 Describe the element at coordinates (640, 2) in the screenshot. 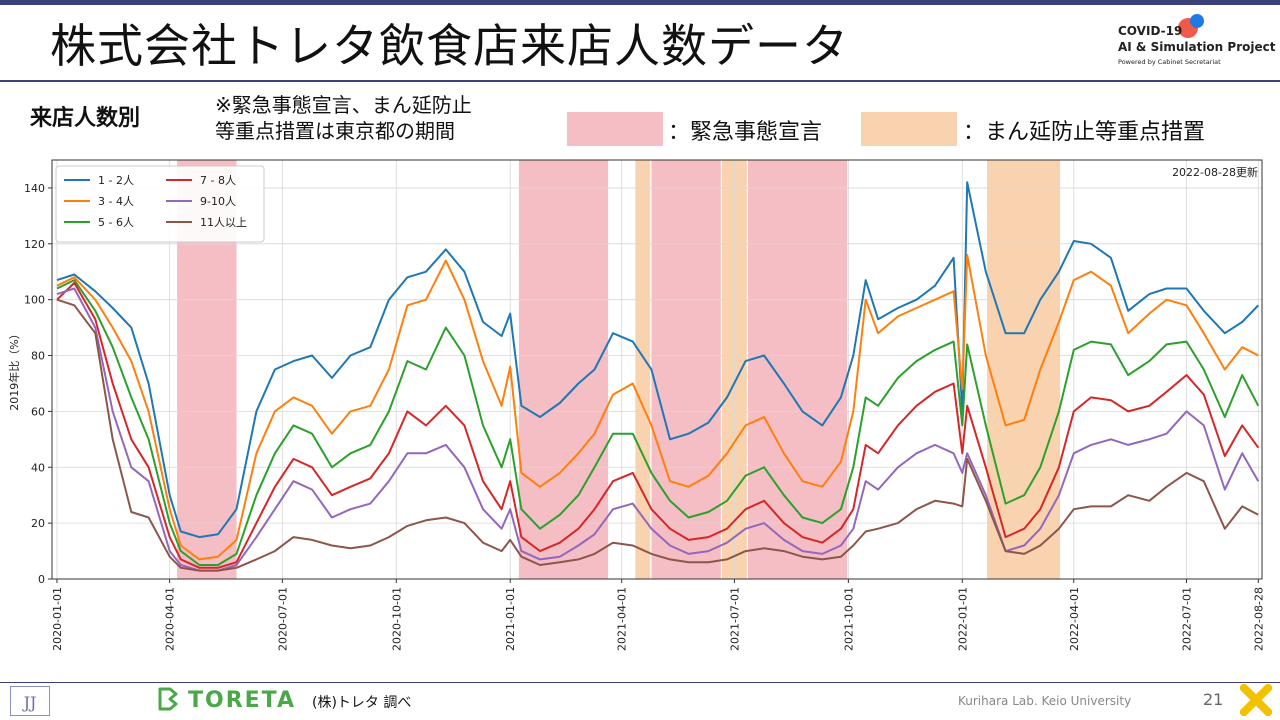

I see `top-accent-bar` at that location.